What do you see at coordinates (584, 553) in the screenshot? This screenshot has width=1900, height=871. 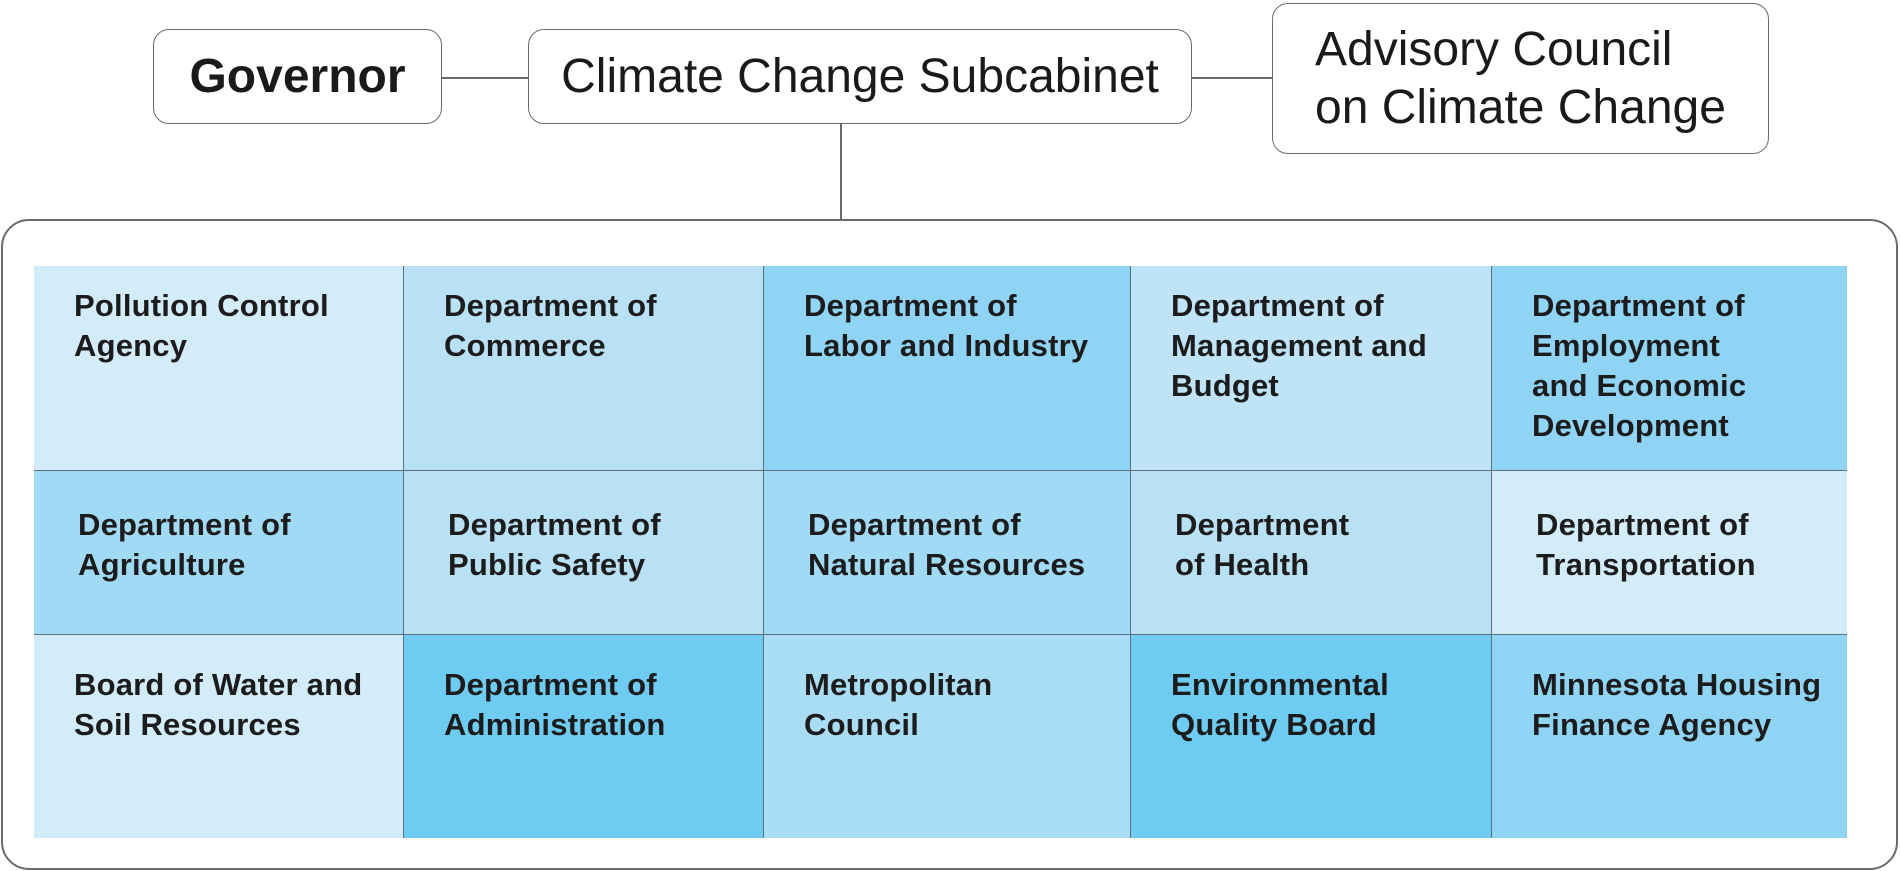 I see `agency-cell: Department of Public Safety` at bounding box center [584, 553].